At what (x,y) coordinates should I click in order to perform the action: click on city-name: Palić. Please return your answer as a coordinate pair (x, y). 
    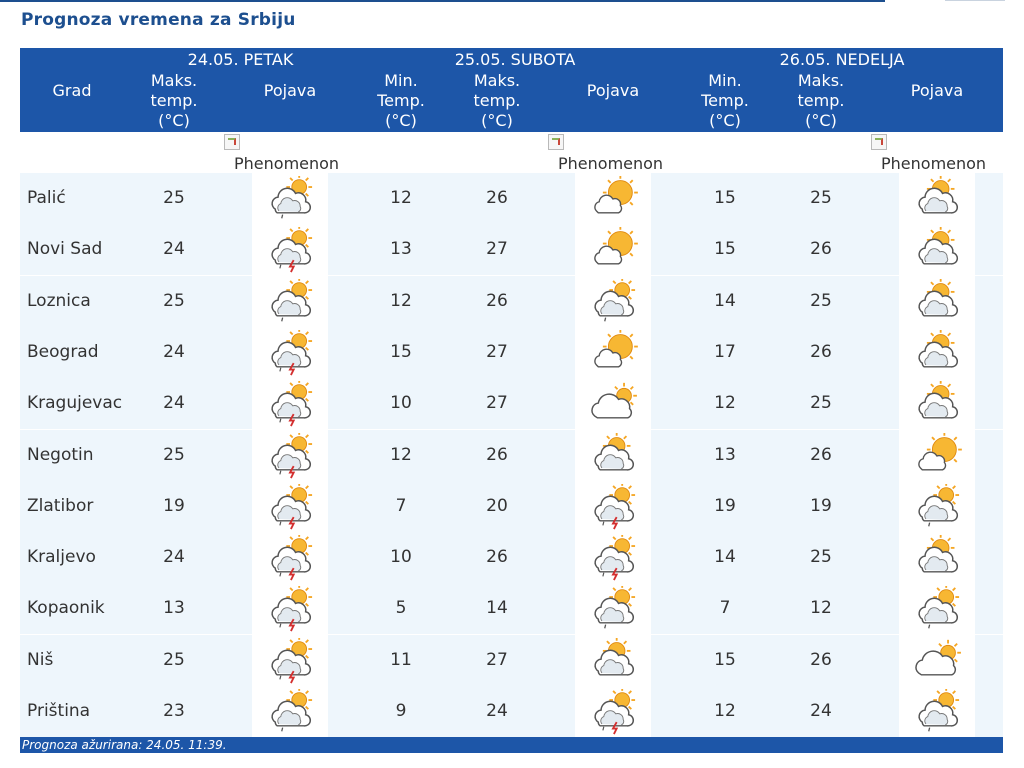
    Looking at the image, I should click on (46, 198).